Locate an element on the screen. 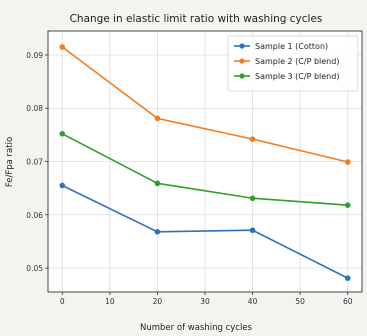  legend-label: Sample 2 (C/P blend) is located at coordinates (297, 61).